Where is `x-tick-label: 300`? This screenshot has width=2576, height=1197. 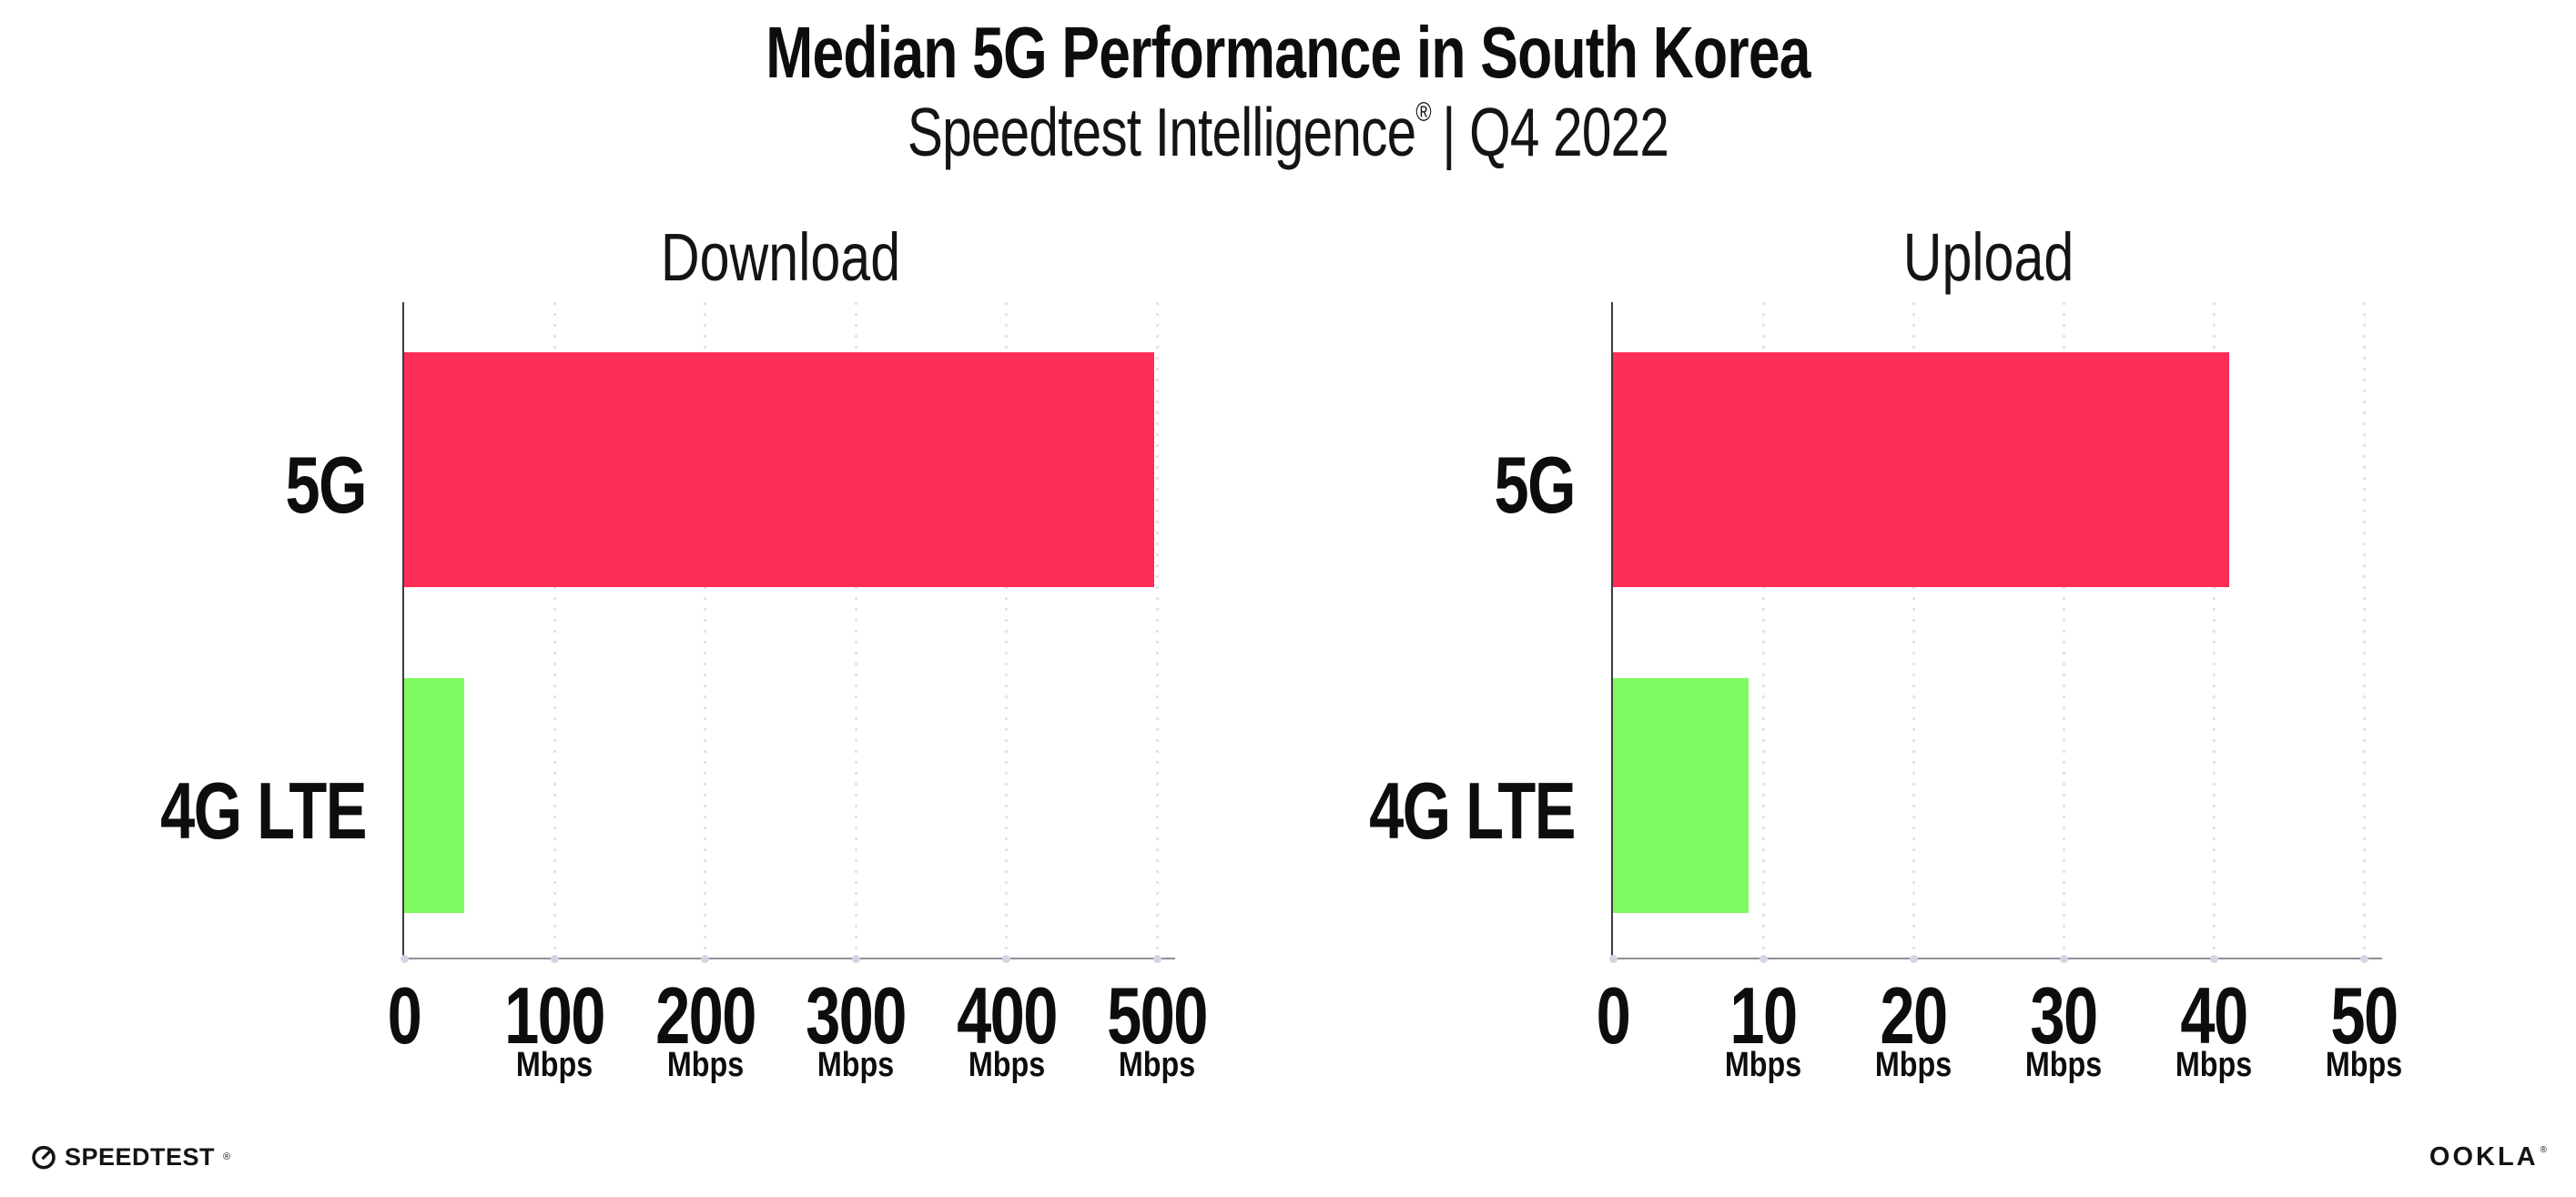
x-tick-label: 300 is located at coordinates (856, 1015).